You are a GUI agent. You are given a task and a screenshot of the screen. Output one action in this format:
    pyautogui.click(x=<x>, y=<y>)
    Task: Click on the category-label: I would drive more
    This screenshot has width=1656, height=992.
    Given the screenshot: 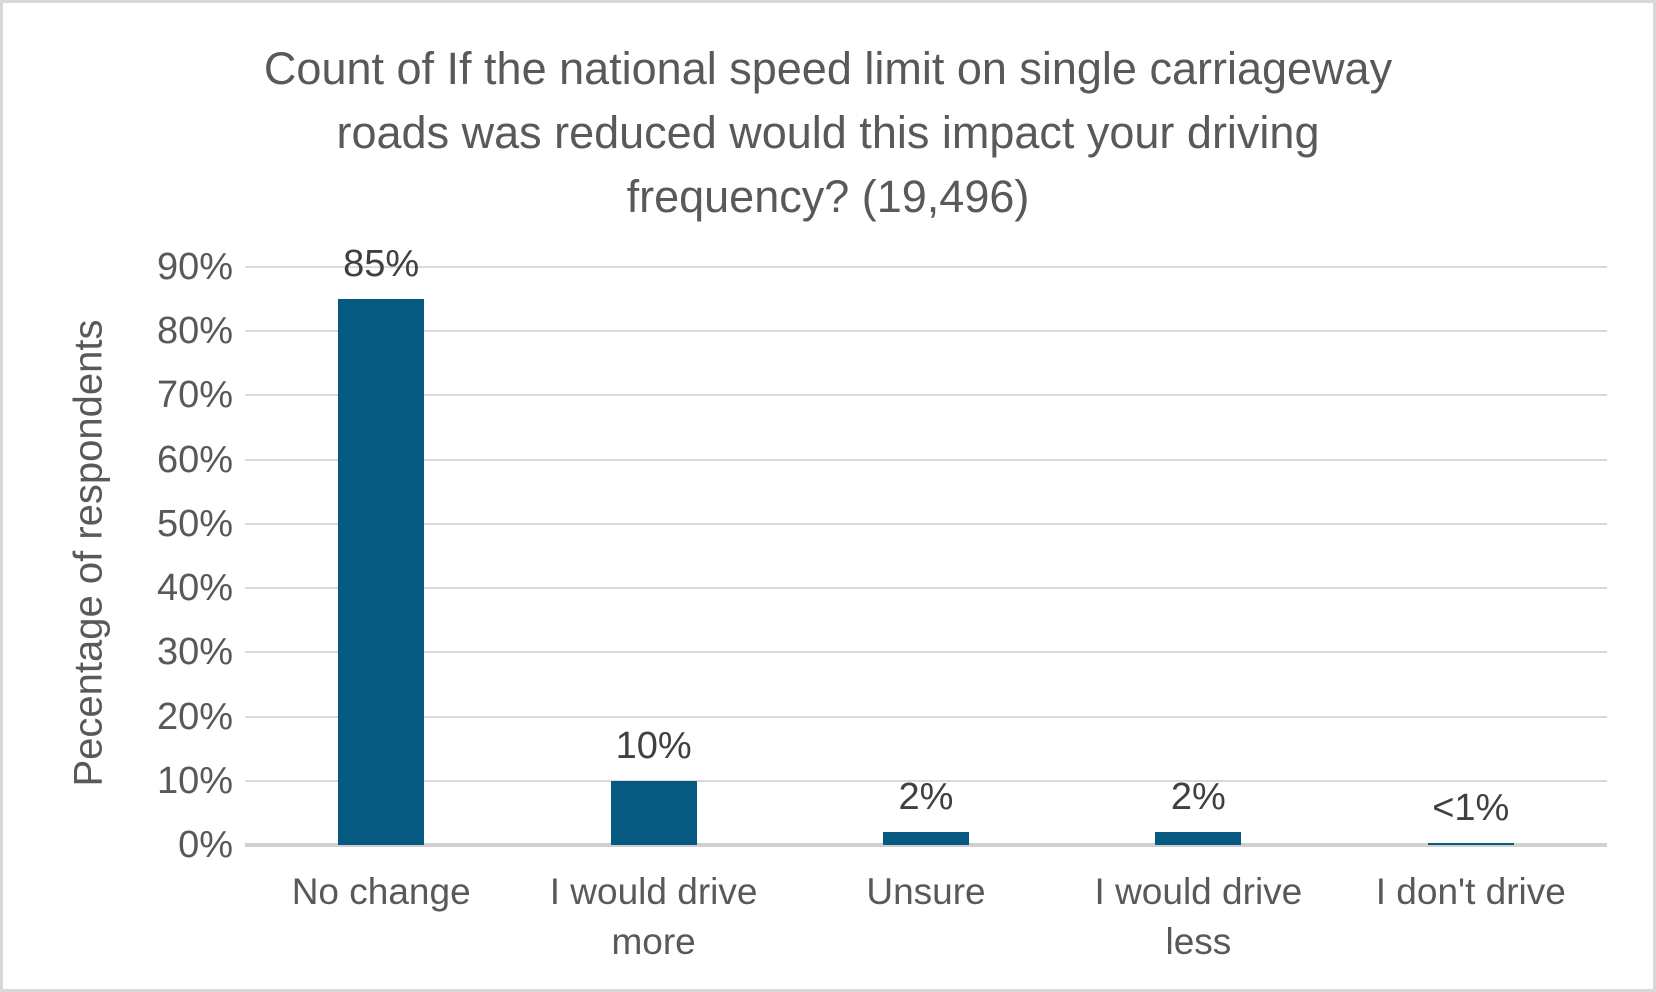 What is the action you would take?
    pyautogui.click(x=653, y=916)
    